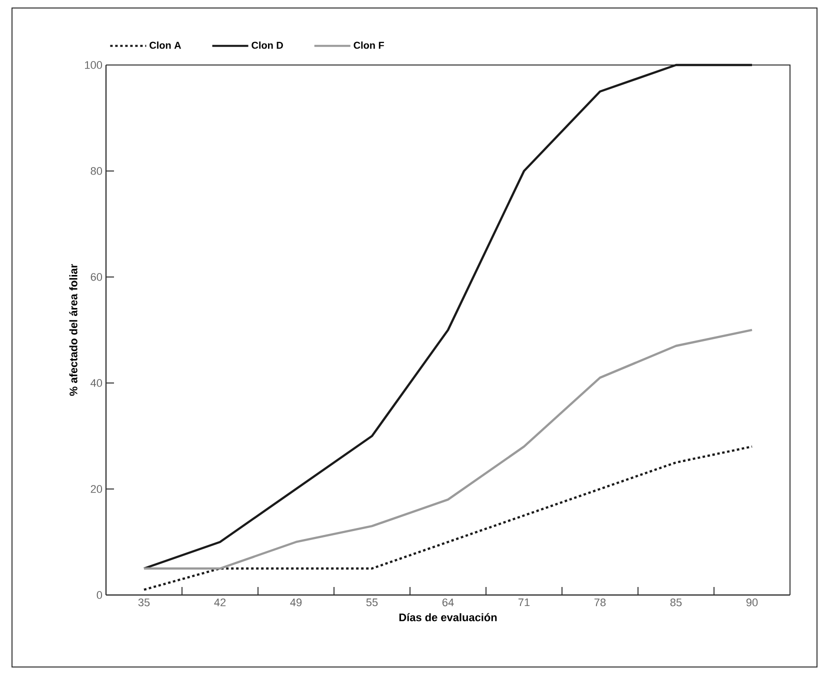 Image resolution: width=829 pixels, height=675 pixels. I want to click on y-tick-label: 20, so click(96, 489).